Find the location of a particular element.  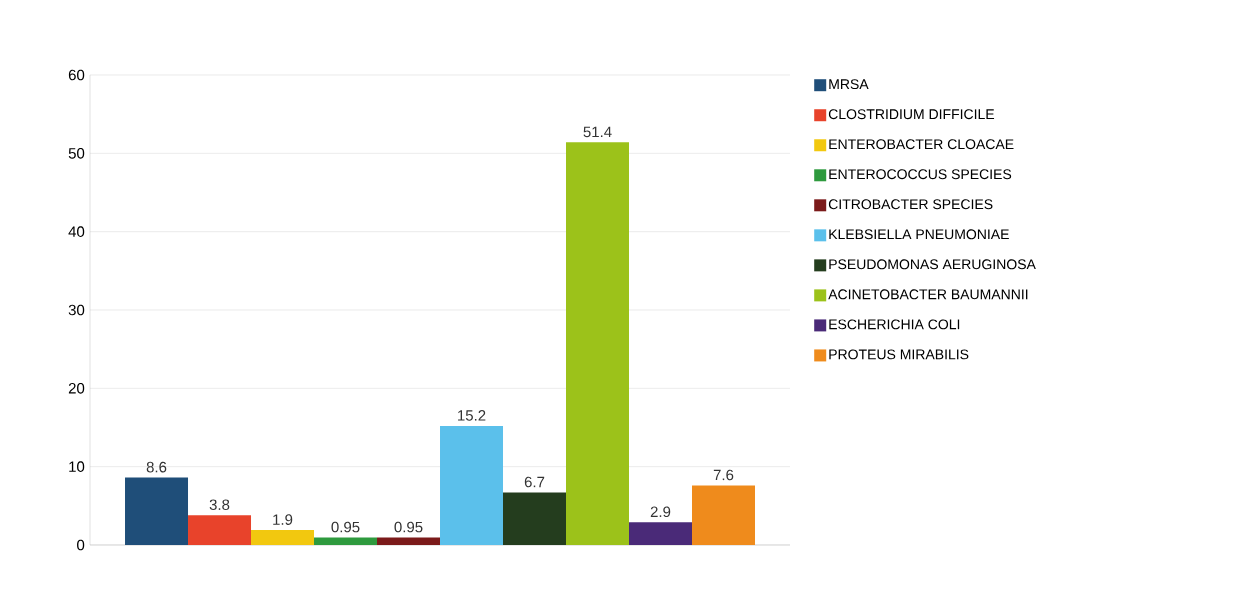

legend-label: KLEBSIELLA PNEUMONIAE is located at coordinates (919, 234).